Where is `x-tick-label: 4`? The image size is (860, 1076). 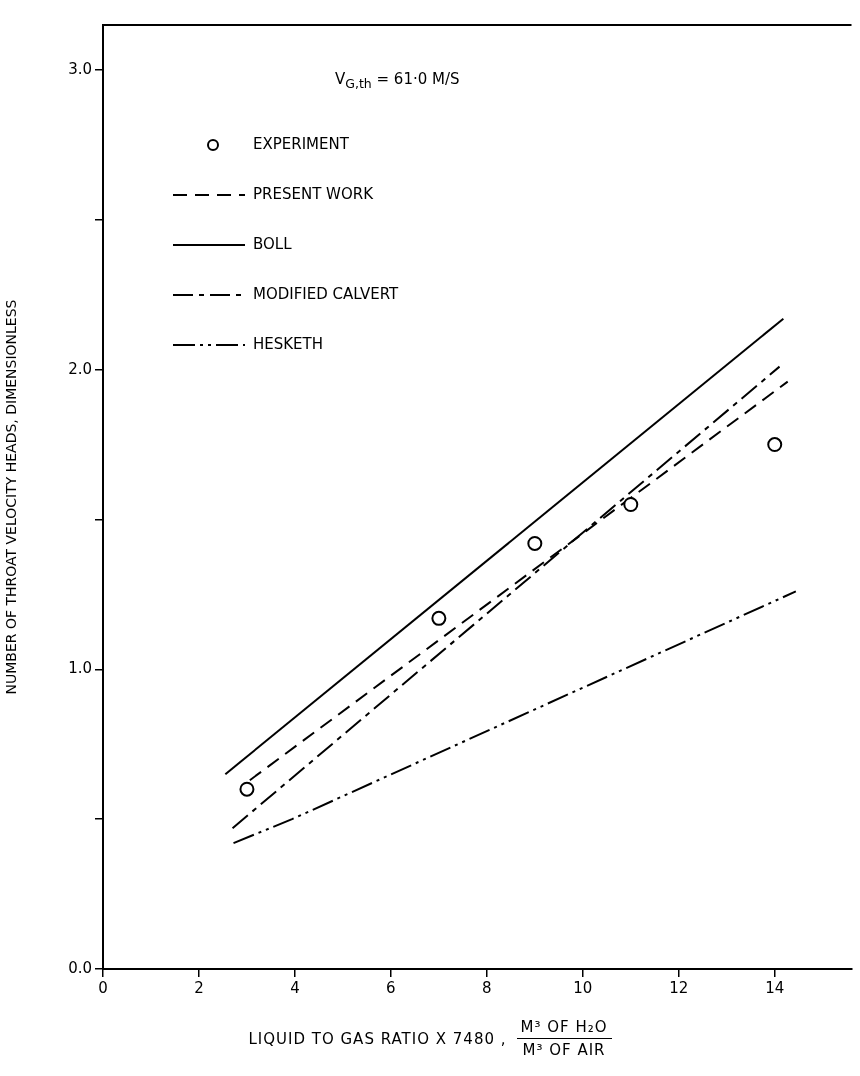
x-tick-label: 4 is located at coordinates (295, 987).